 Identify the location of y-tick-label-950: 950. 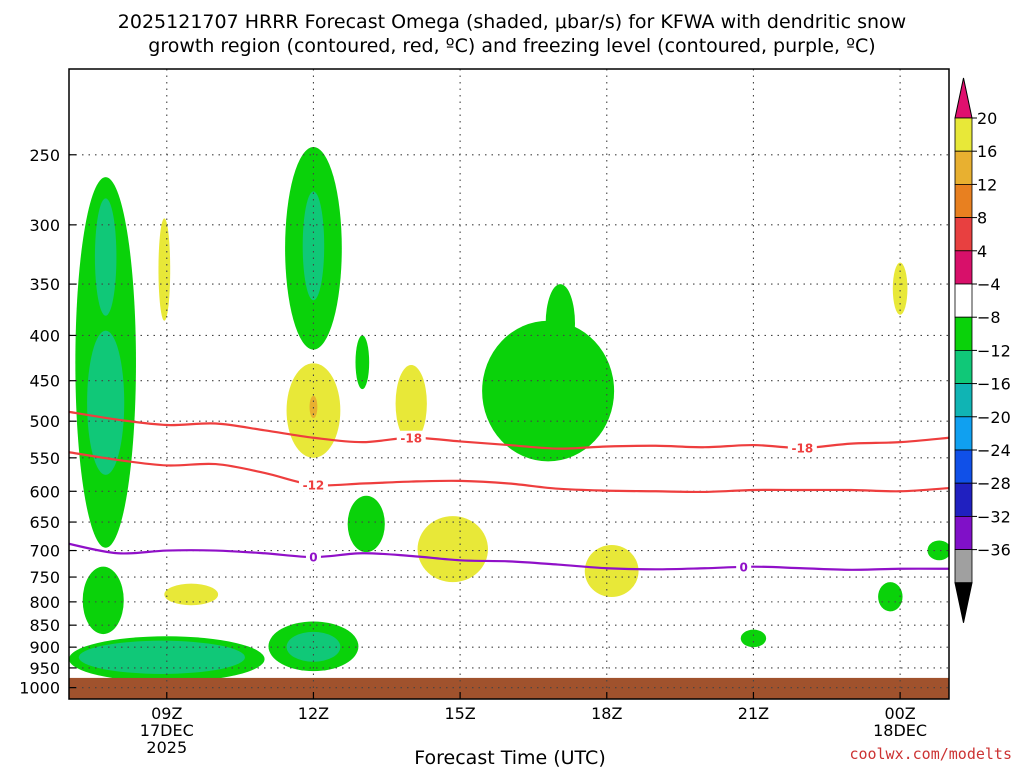
(44, 668).